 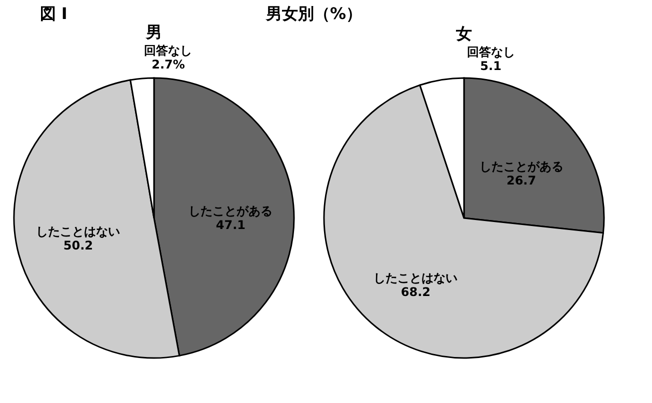 I want to click on chart-title: 男, so click(x=153, y=32).